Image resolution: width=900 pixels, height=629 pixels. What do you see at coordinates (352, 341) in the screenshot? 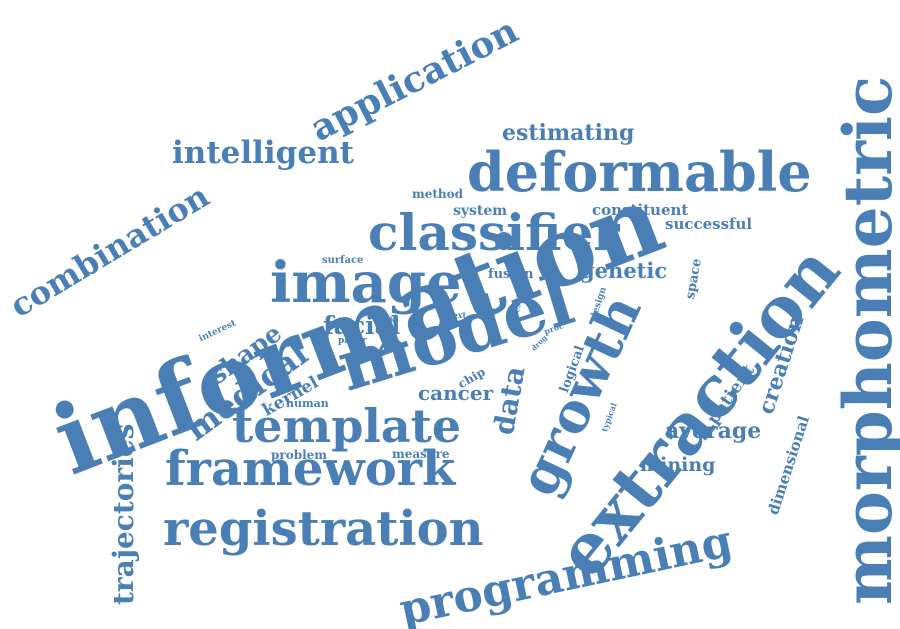
I see `word-paper: paper` at bounding box center [352, 341].